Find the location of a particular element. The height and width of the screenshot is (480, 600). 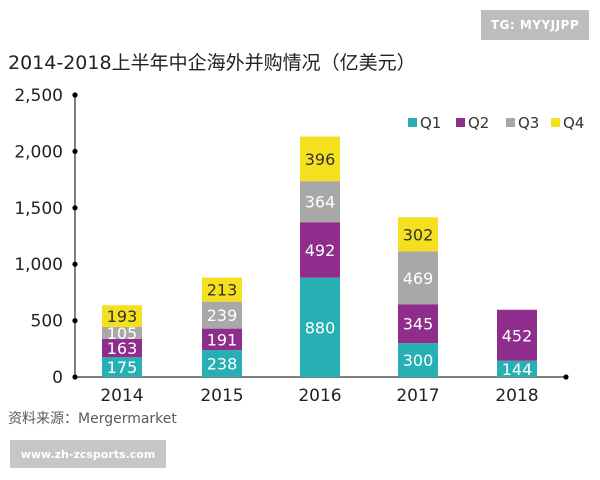

y-tick-label: 2,500 is located at coordinates (38, 96).